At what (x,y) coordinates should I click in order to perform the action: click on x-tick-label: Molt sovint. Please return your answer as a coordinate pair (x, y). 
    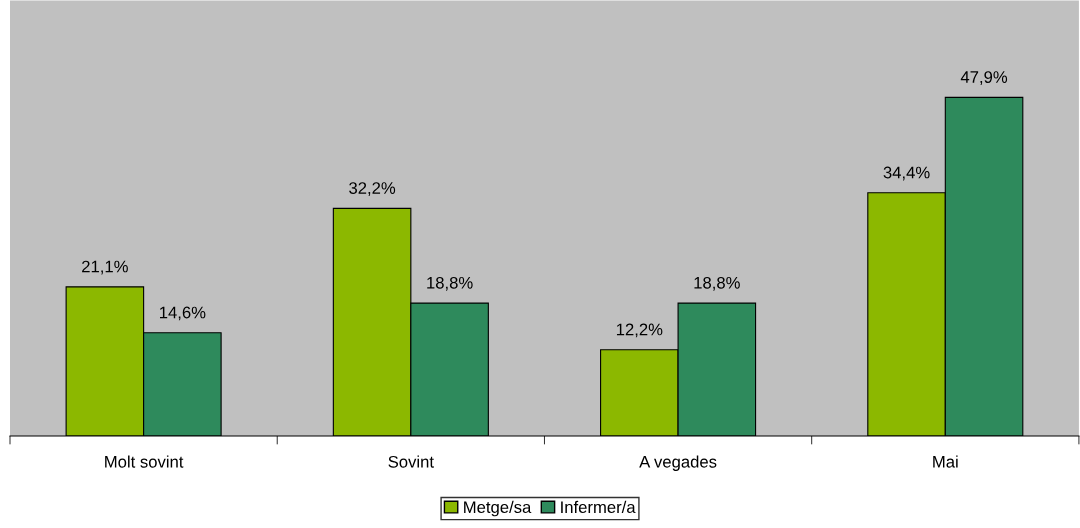
    Looking at the image, I should click on (144, 461).